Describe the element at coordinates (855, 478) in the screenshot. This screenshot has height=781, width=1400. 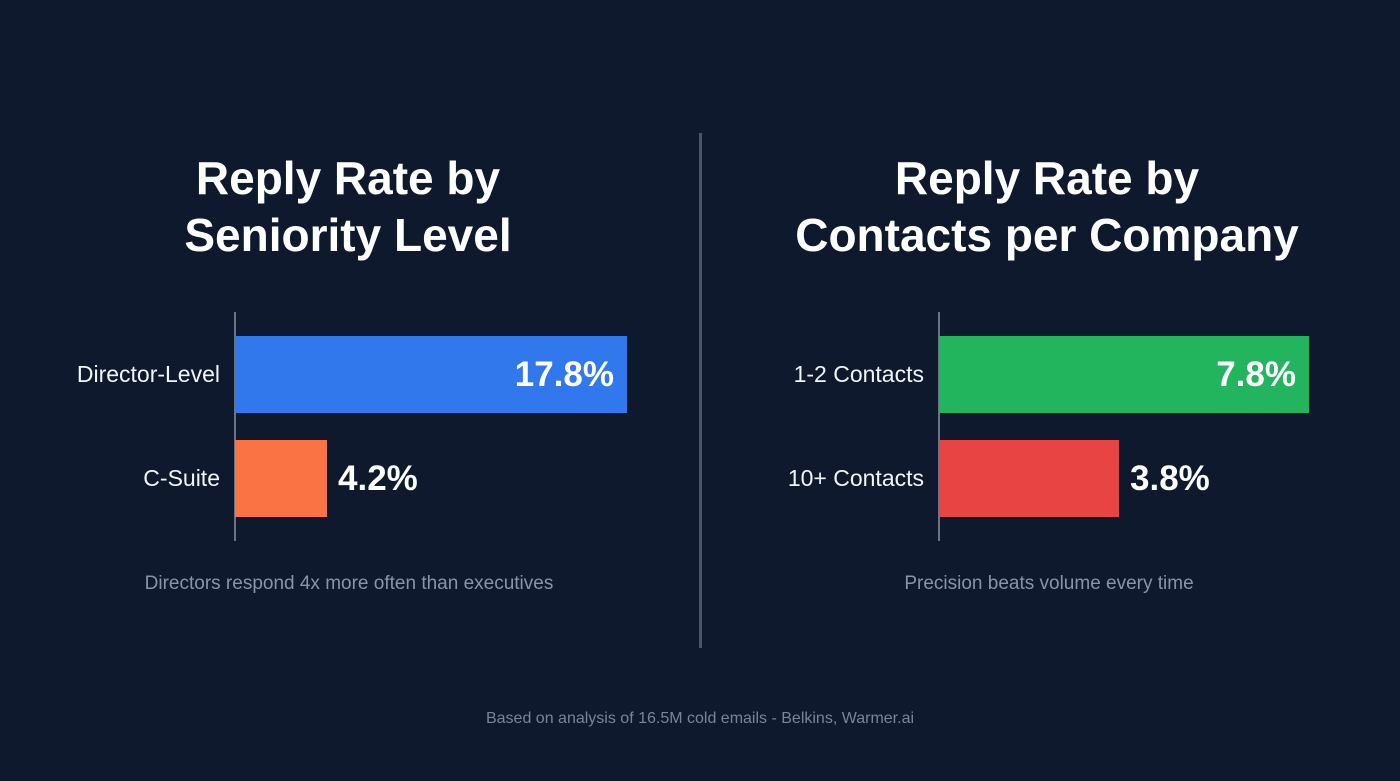
I see `category-label: 10+ Contacts` at that location.